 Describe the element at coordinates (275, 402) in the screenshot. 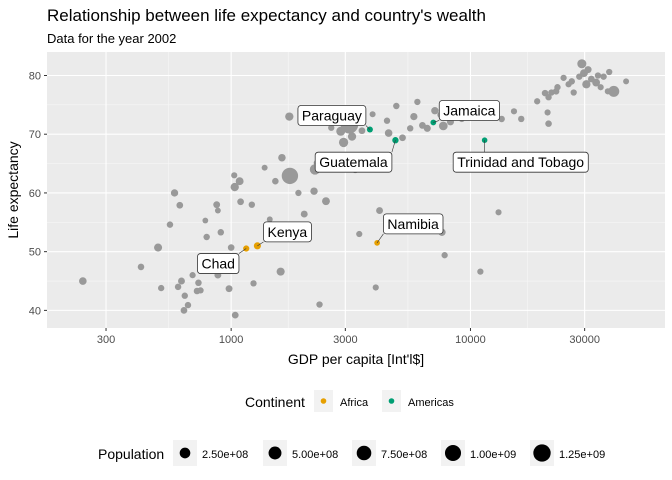

I see `color-legend-title: Continent` at that location.